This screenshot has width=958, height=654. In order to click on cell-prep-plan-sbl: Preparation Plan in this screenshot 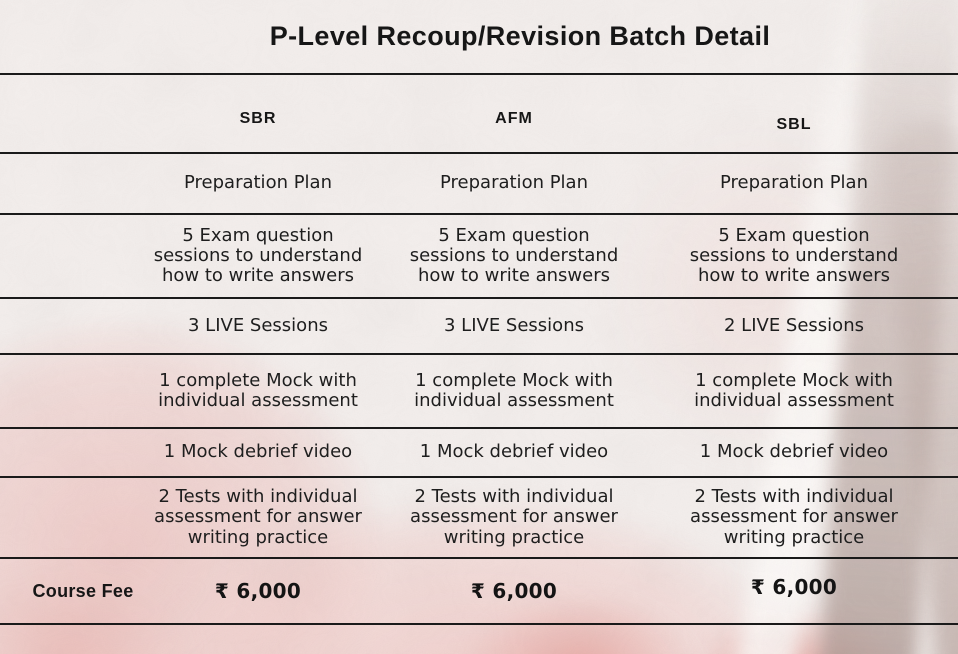, I will do `click(794, 183)`.